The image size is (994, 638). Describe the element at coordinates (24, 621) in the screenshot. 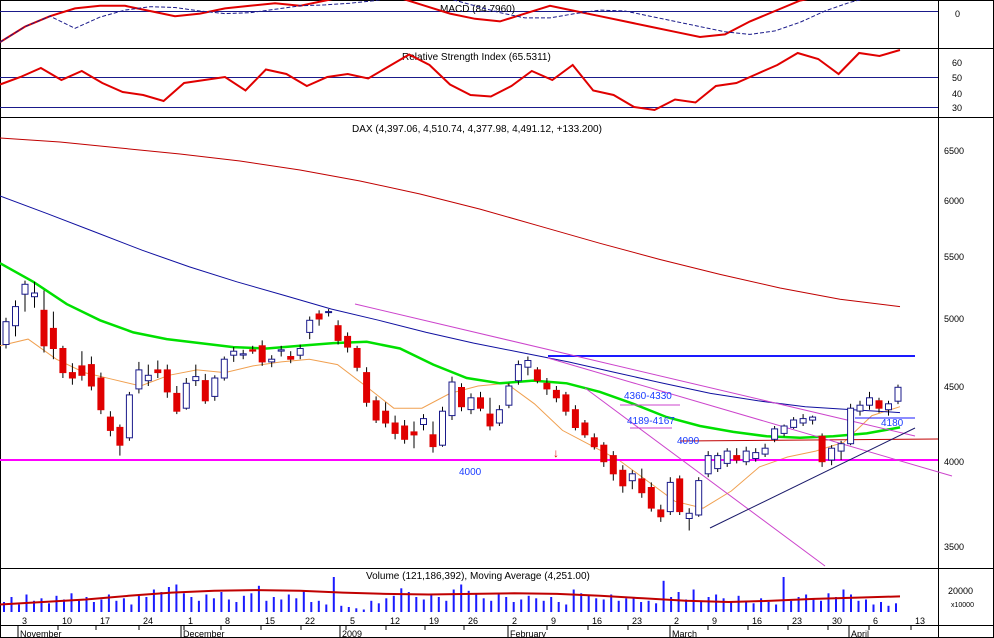

I see `day-label-0: 3` at that location.